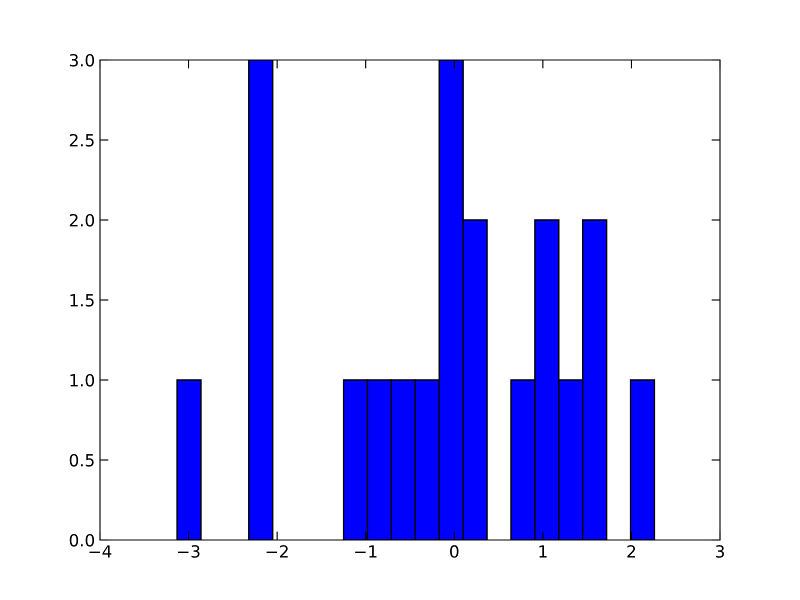 This screenshot has height=600, width=800. What do you see at coordinates (82, 460) in the screenshot?
I see `y-tick-label: 0.5` at bounding box center [82, 460].